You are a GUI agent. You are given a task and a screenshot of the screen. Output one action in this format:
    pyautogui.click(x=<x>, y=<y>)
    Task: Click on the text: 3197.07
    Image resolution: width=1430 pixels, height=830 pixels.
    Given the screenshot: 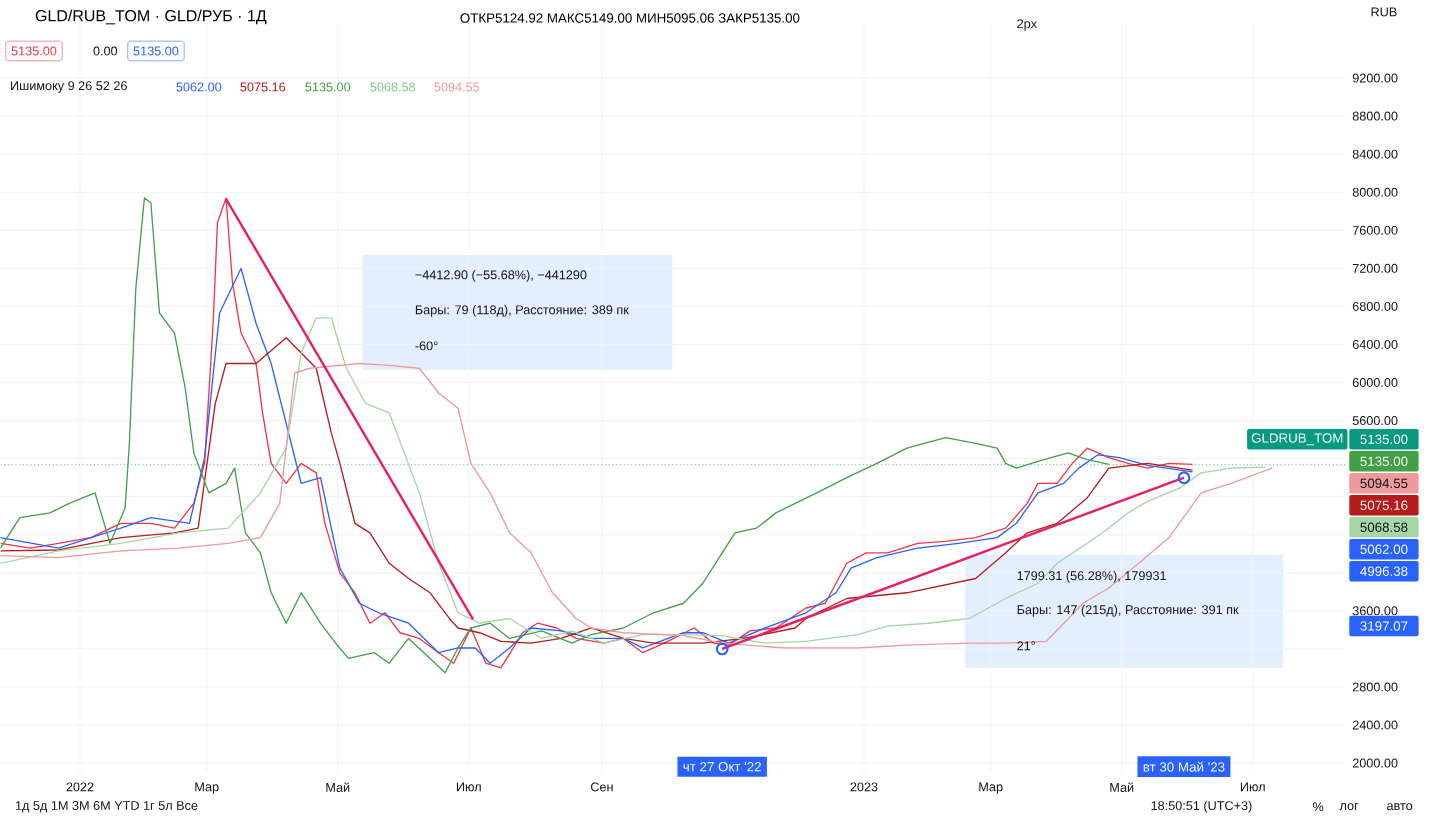 What is the action you would take?
    pyautogui.click(x=1384, y=626)
    